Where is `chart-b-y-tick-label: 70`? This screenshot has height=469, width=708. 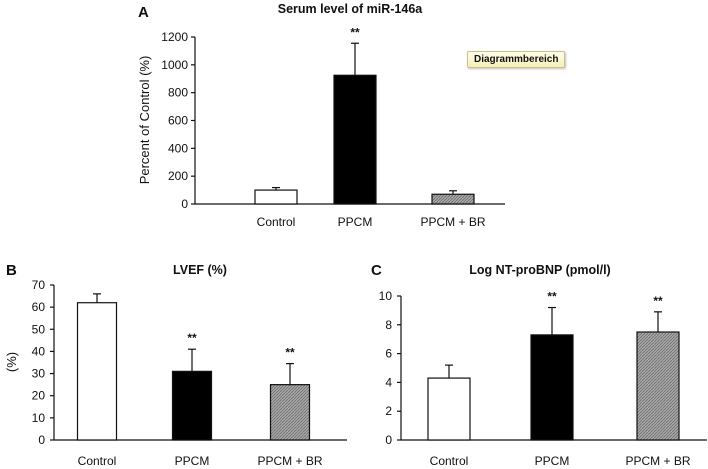
chart-b-y-tick-label: 70 is located at coordinates (39, 285).